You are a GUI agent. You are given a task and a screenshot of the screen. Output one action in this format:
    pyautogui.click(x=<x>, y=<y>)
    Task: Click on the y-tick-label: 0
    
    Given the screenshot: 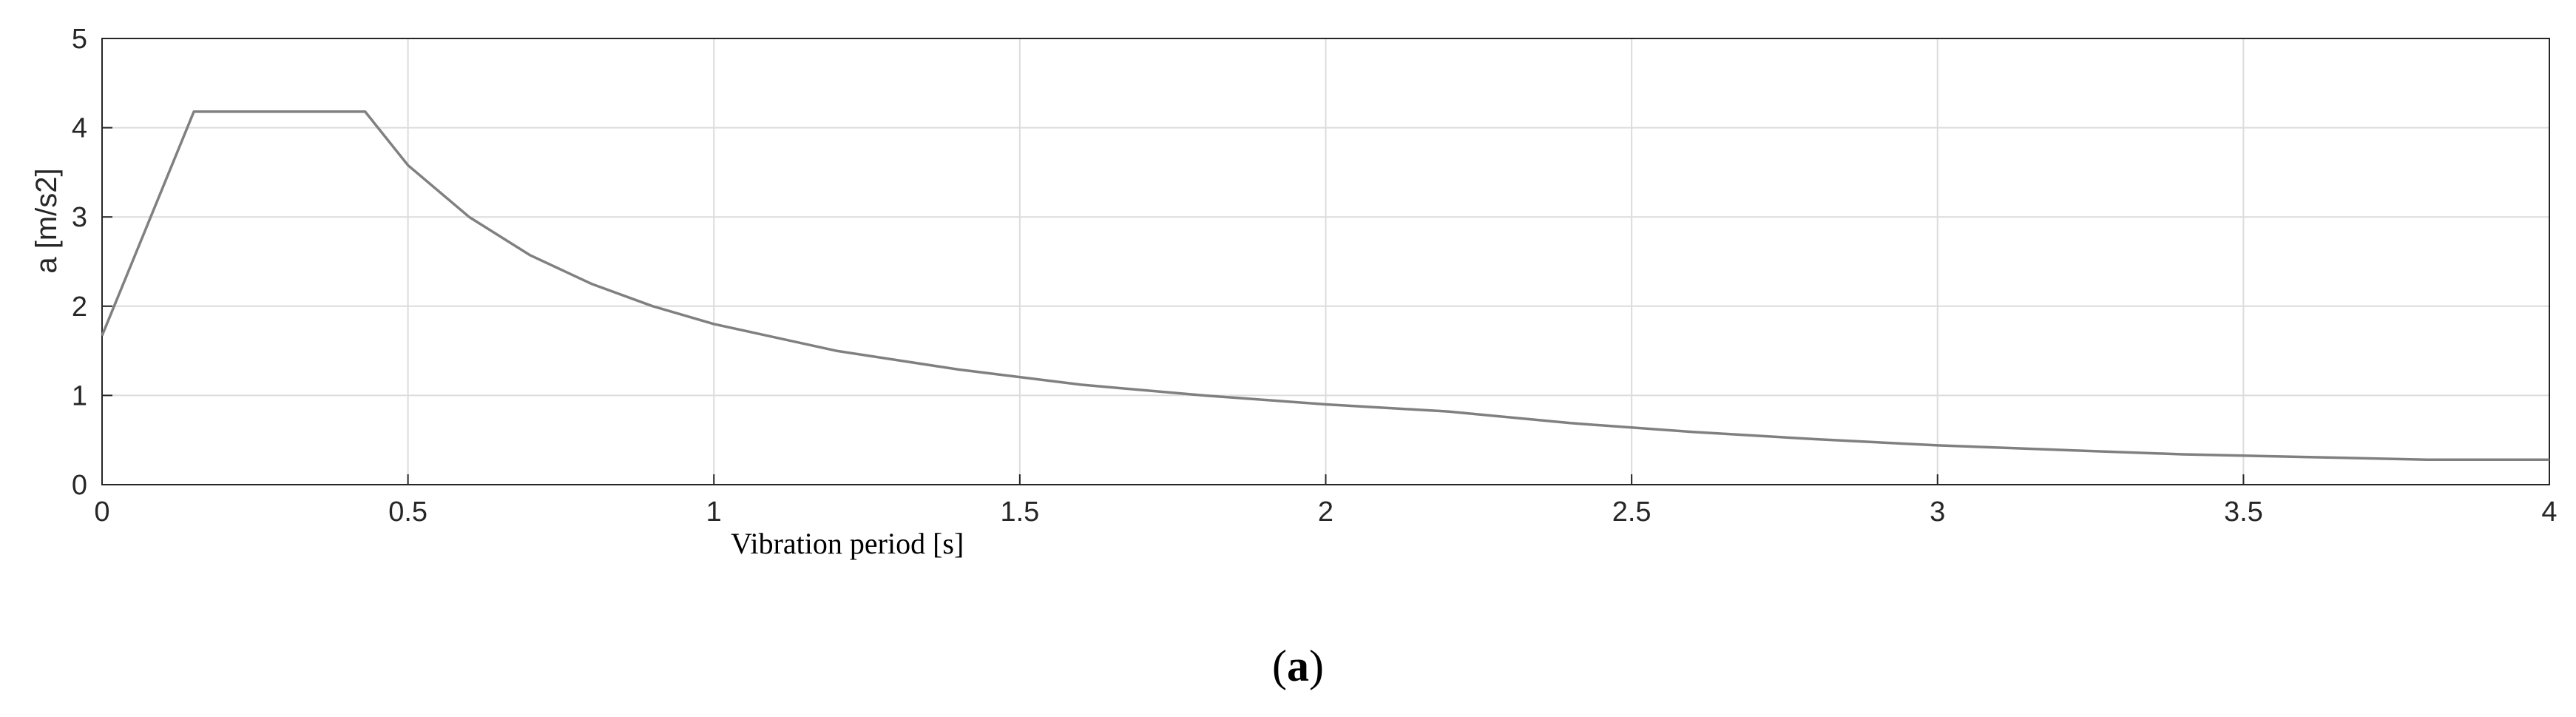 What is the action you would take?
    pyautogui.click(x=79, y=485)
    